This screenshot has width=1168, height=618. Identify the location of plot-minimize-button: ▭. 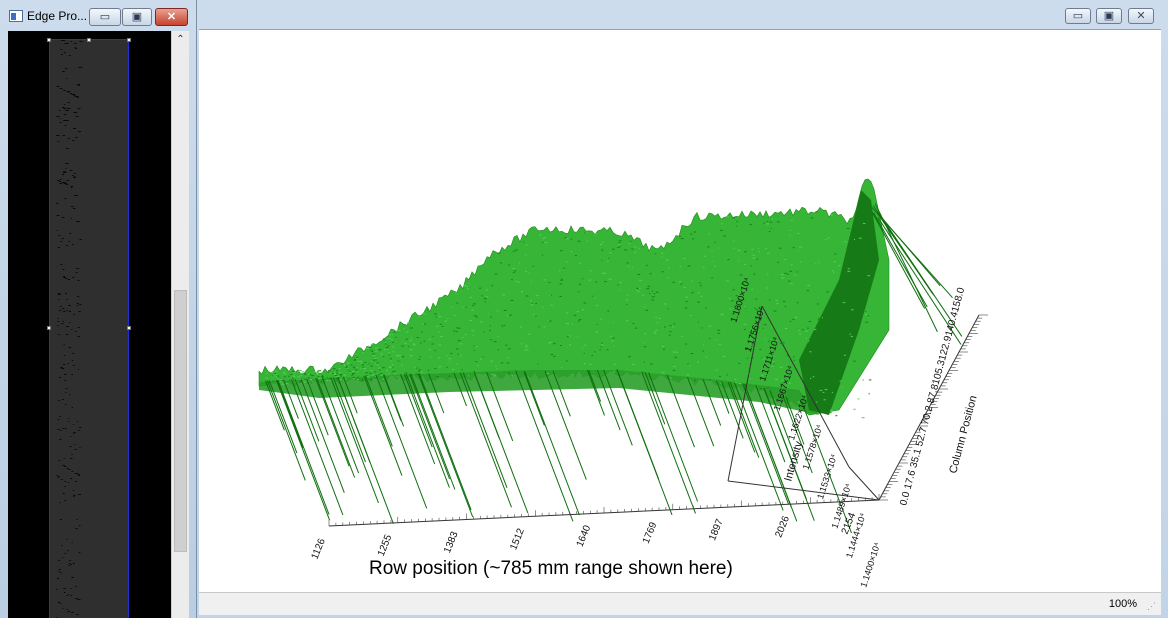
(1078, 16).